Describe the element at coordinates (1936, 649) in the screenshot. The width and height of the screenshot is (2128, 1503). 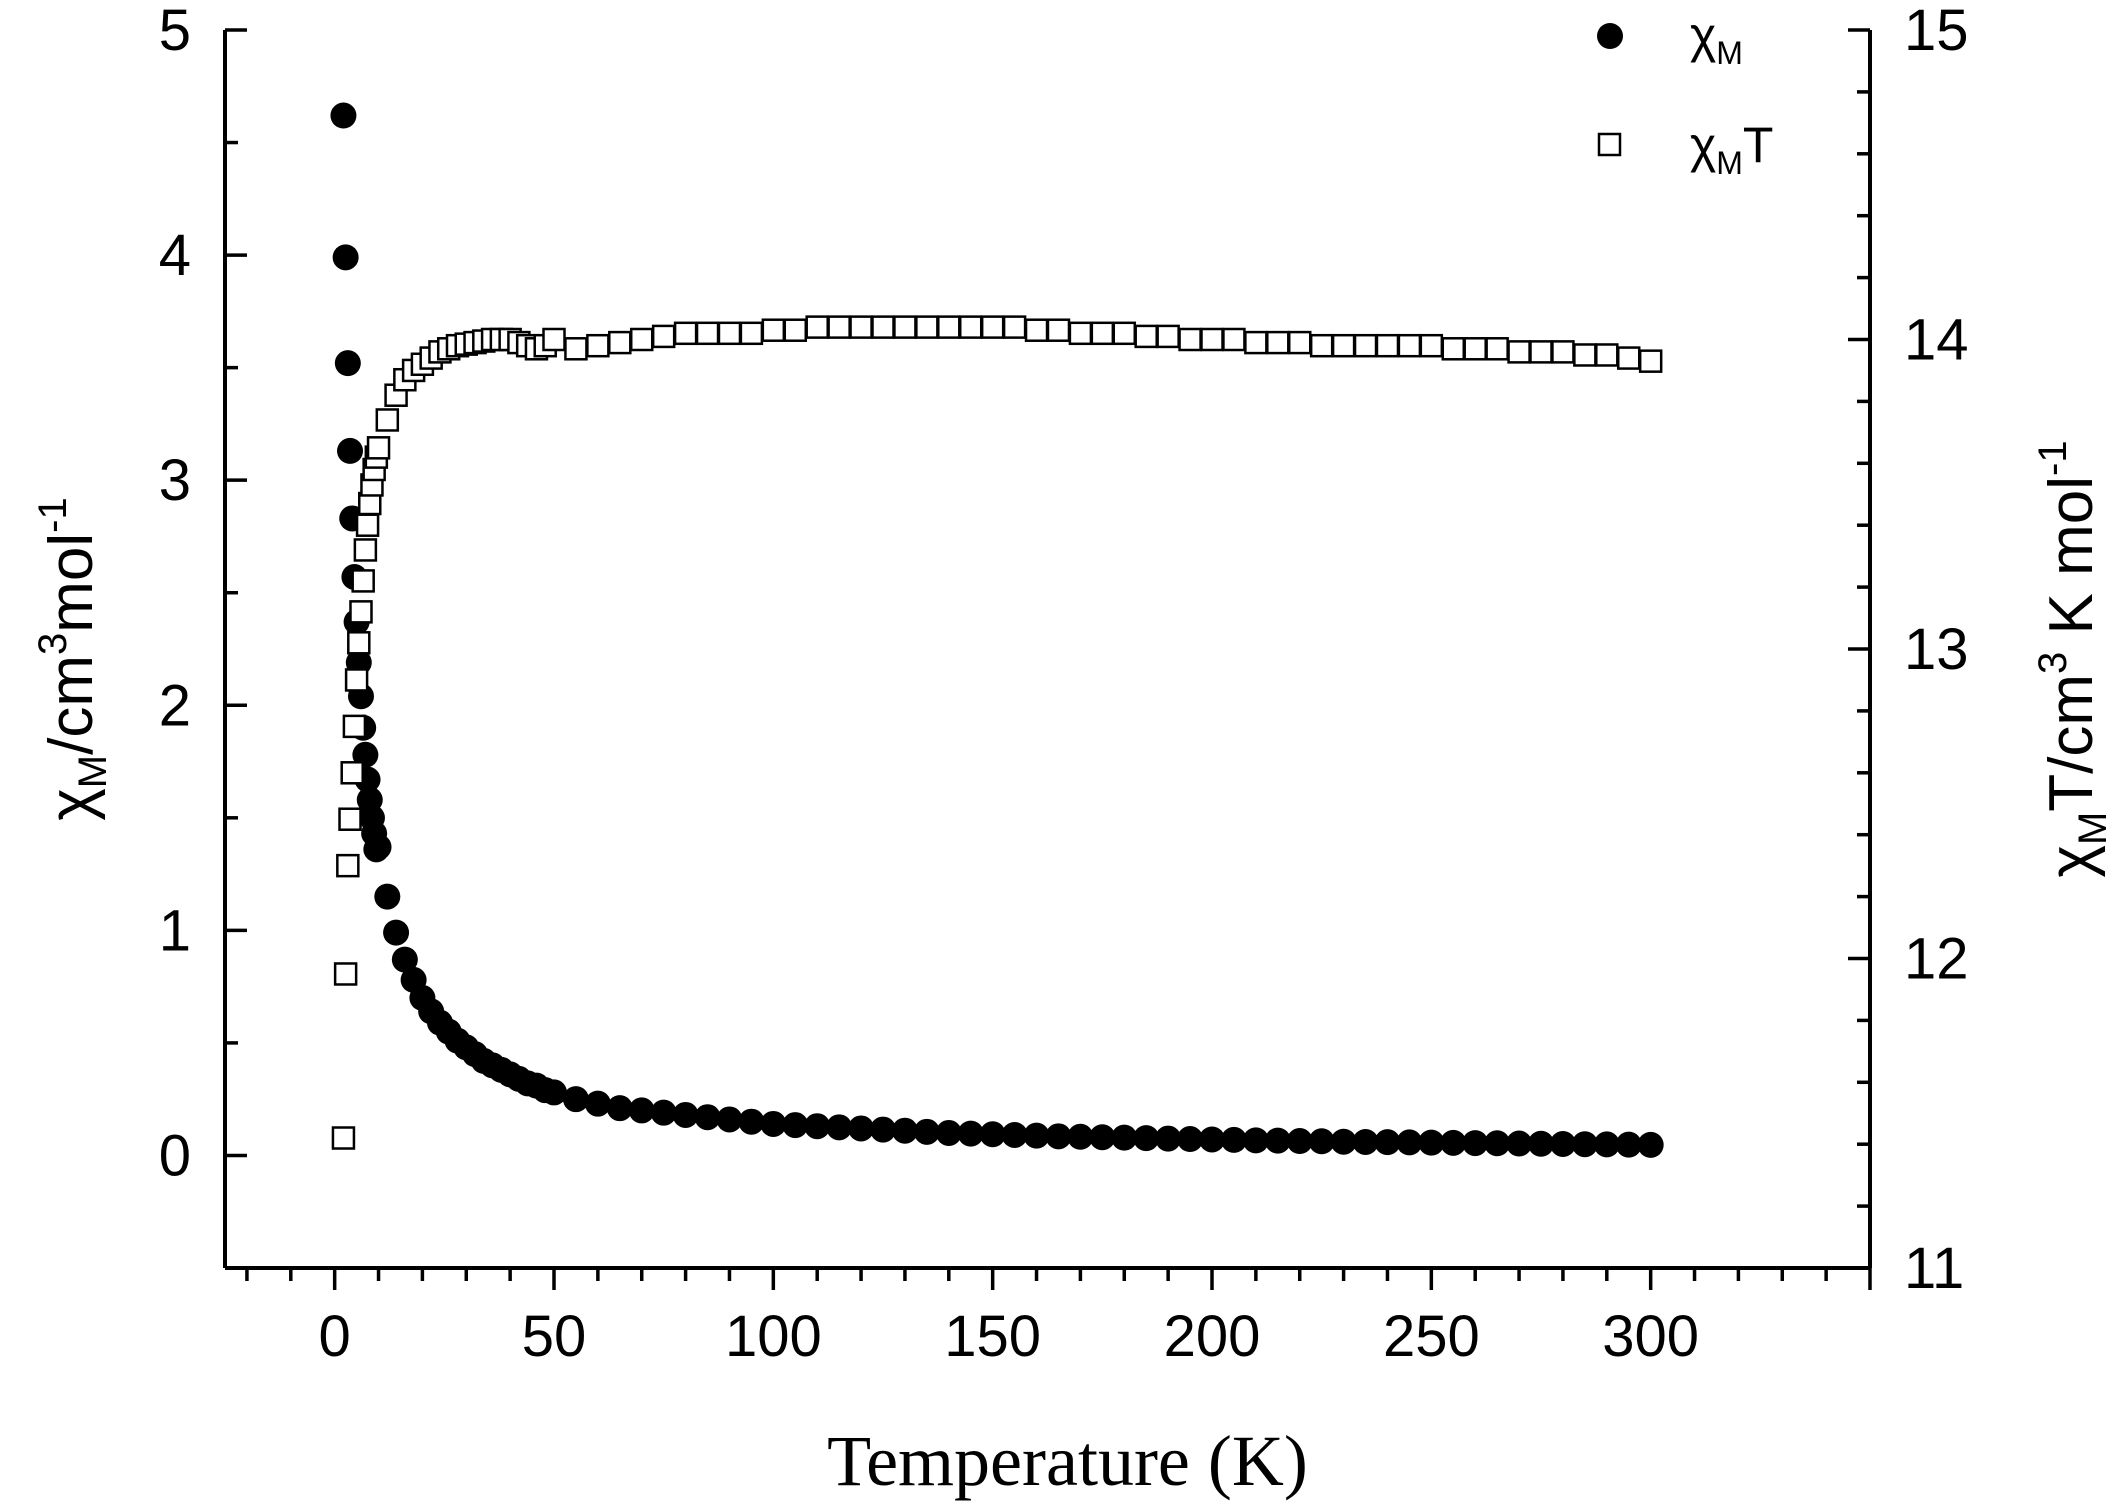
I see `y-right-tick-label: 13` at that location.